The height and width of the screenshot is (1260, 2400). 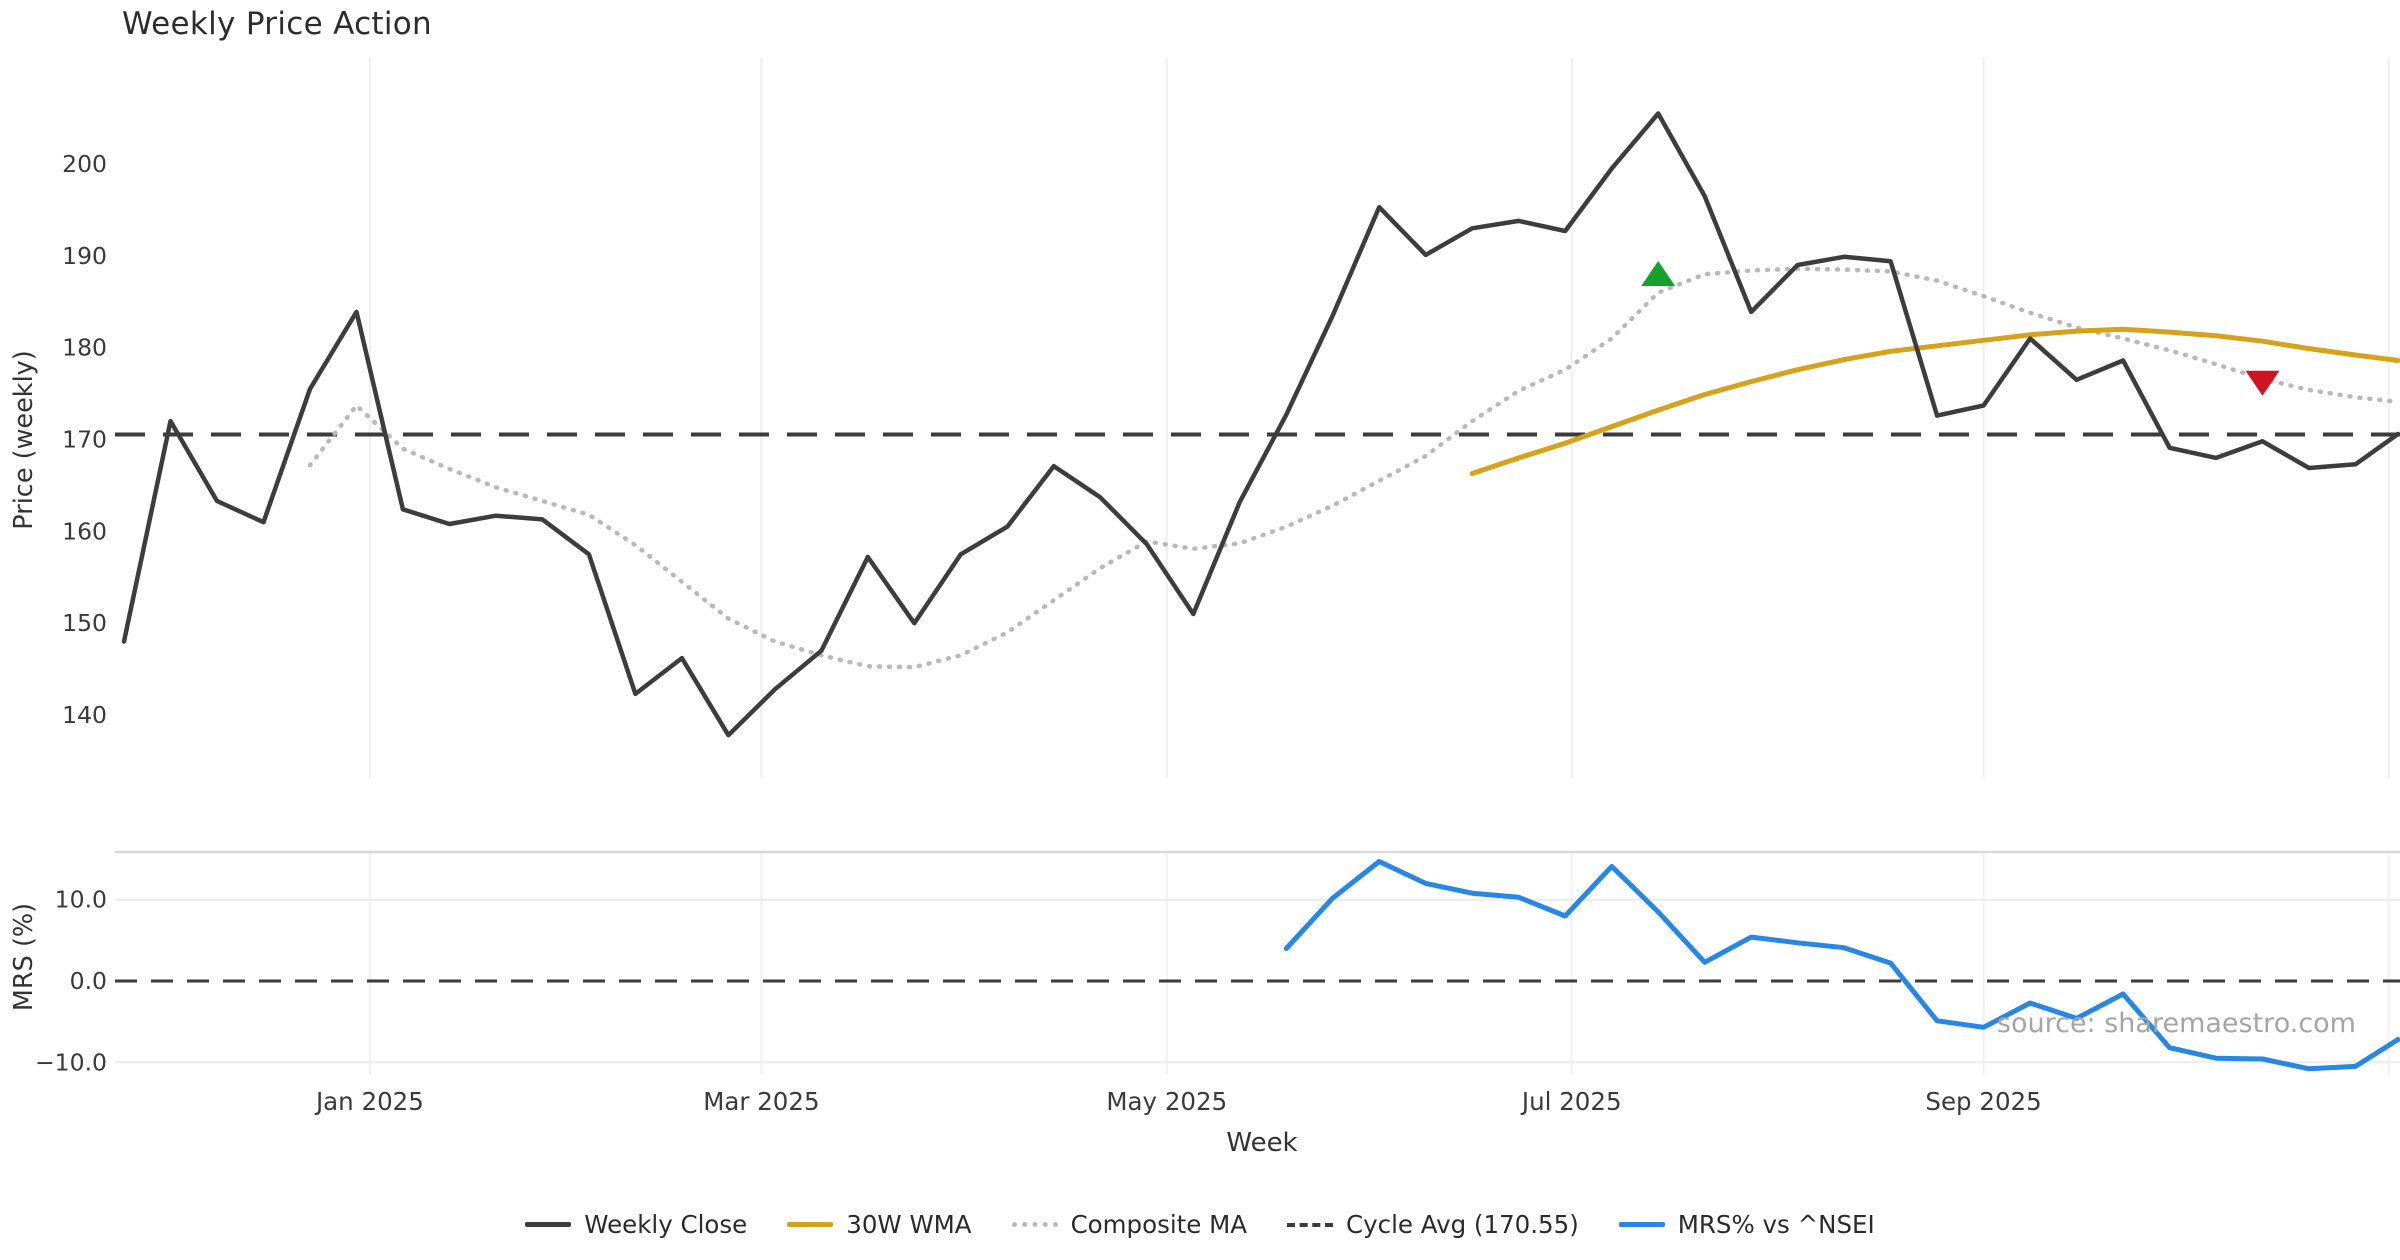 I want to click on source-text: source: sharemaestro.com, so click(x=2176, y=1023).